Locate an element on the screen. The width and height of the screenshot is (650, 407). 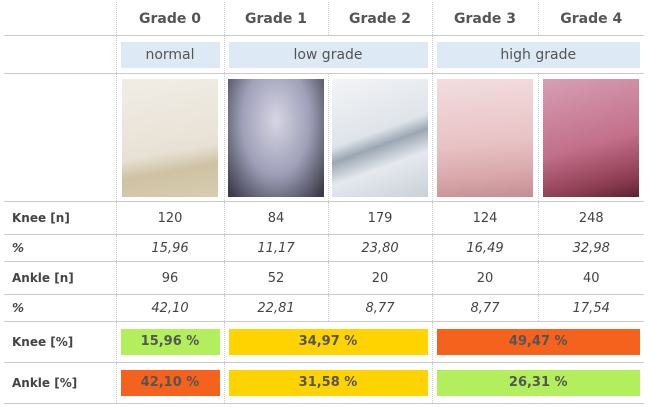
cell: 248 is located at coordinates (590, 218).